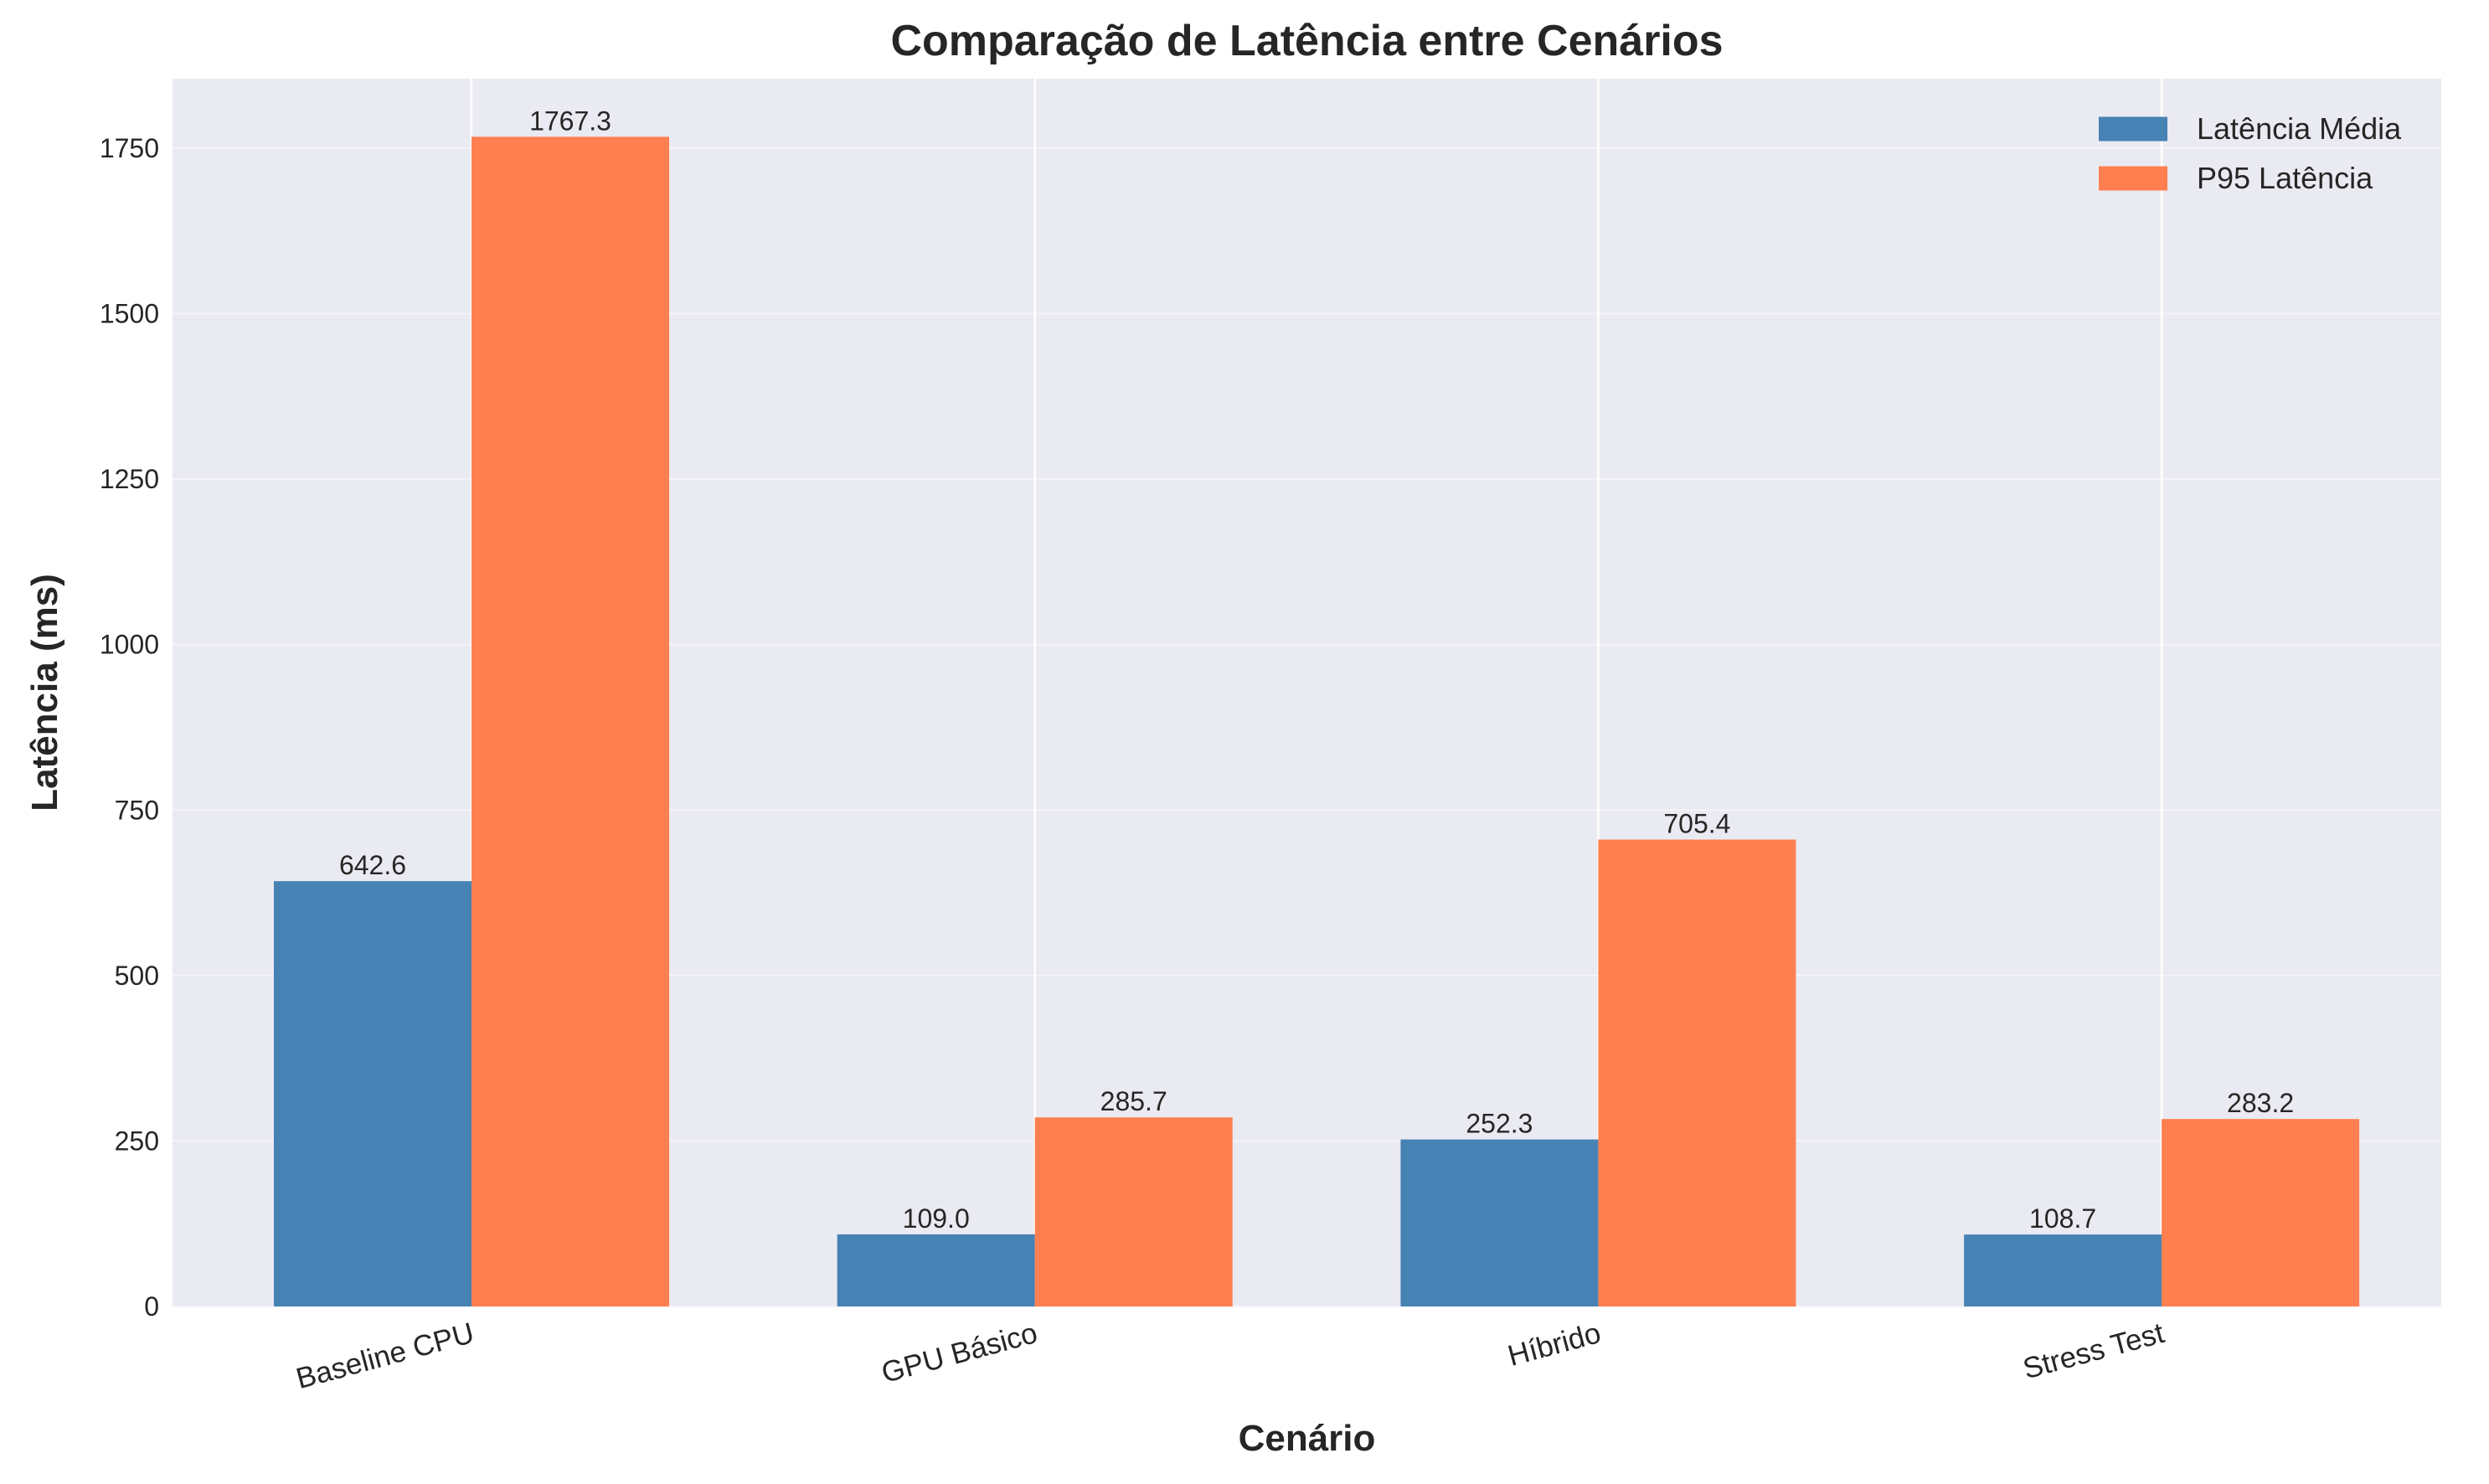  What do you see at coordinates (1133, 1101) in the screenshot?
I see `data-label-p95-latencia-gpu-basico: 285.7` at bounding box center [1133, 1101].